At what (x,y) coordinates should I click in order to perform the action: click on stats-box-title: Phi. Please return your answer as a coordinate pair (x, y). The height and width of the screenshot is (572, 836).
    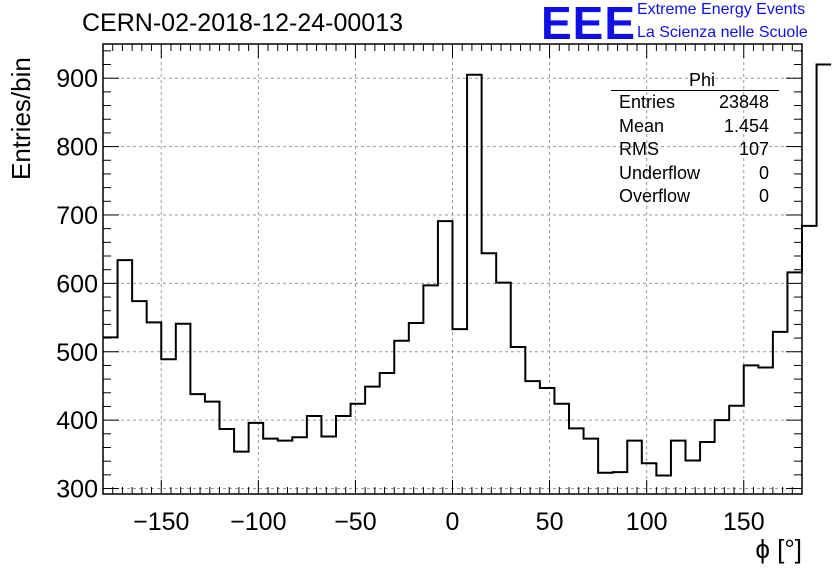
    Looking at the image, I should click on (695, 80).